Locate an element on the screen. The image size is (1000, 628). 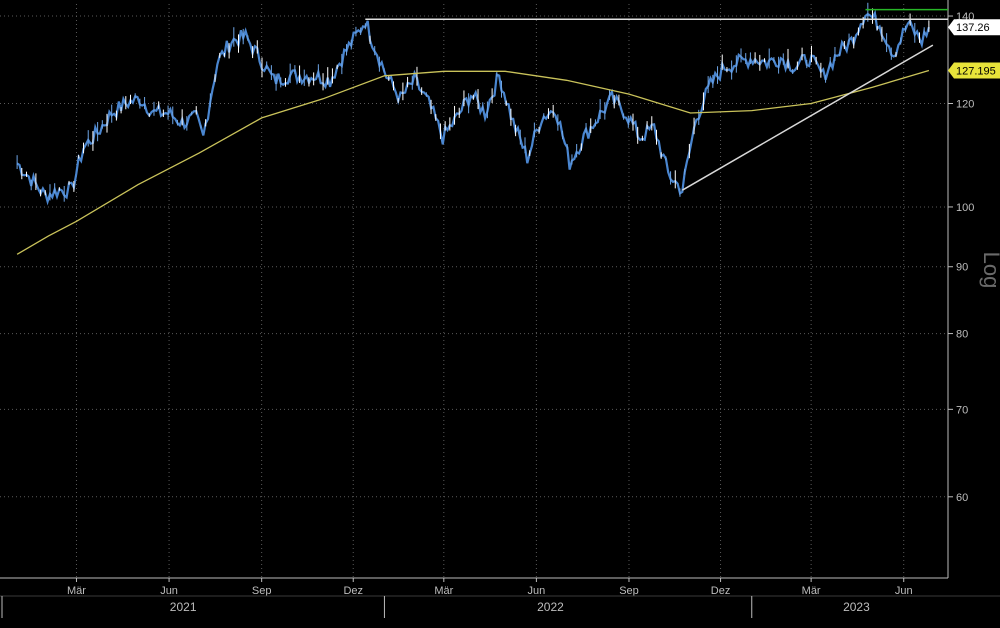
y-tick-label: 70 is located at coordinates (962, 410).